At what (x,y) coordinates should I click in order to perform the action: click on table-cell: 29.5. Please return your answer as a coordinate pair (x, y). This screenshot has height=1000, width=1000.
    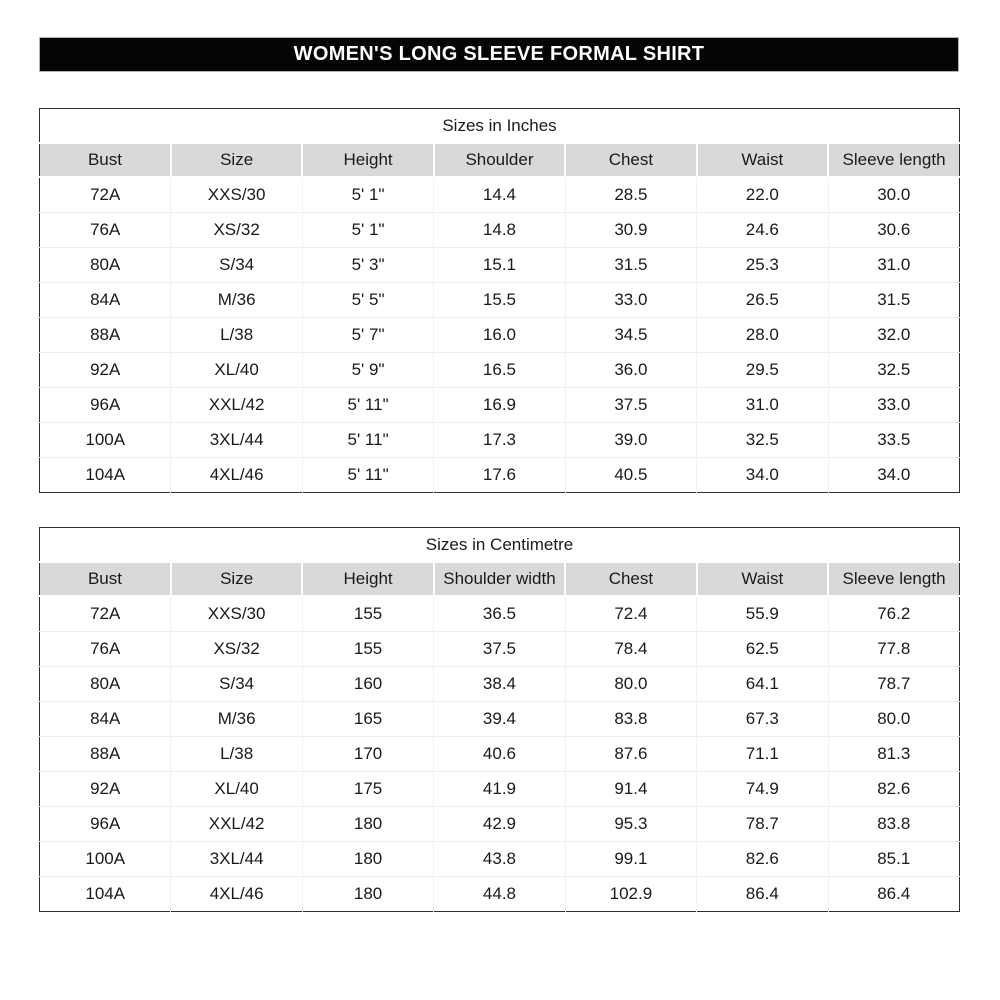
    Looking at the image, I should click on (762, 370).